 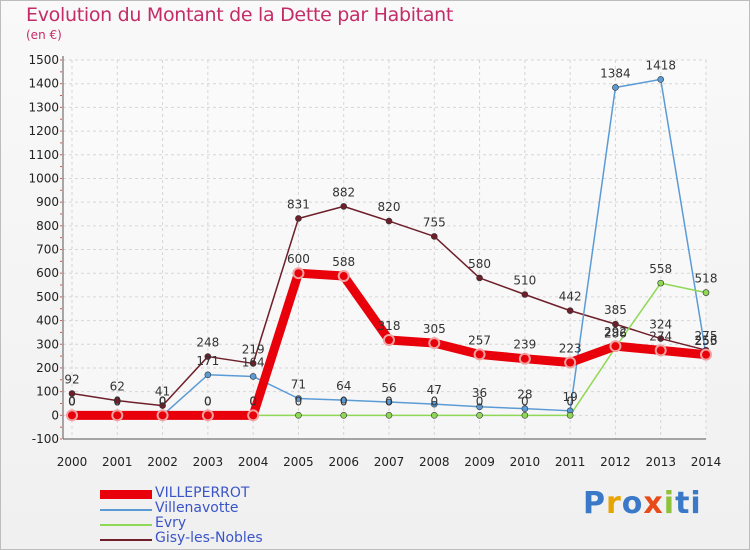 What do you see at coordinates (202, 493) in the screenshot?
I see `legend-label: VILLEPERROT` at bounding box center [202, 493].